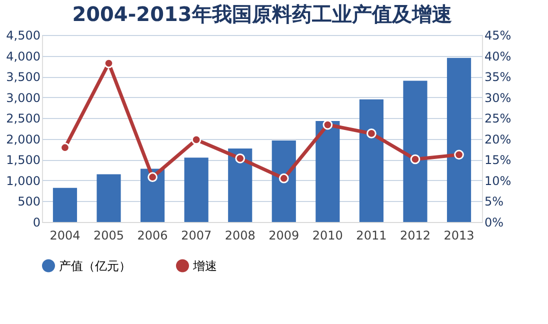  Describe the element at coordinates (23, 119) in the screenshot. I see `y-tick-label: 2,500` at that location.